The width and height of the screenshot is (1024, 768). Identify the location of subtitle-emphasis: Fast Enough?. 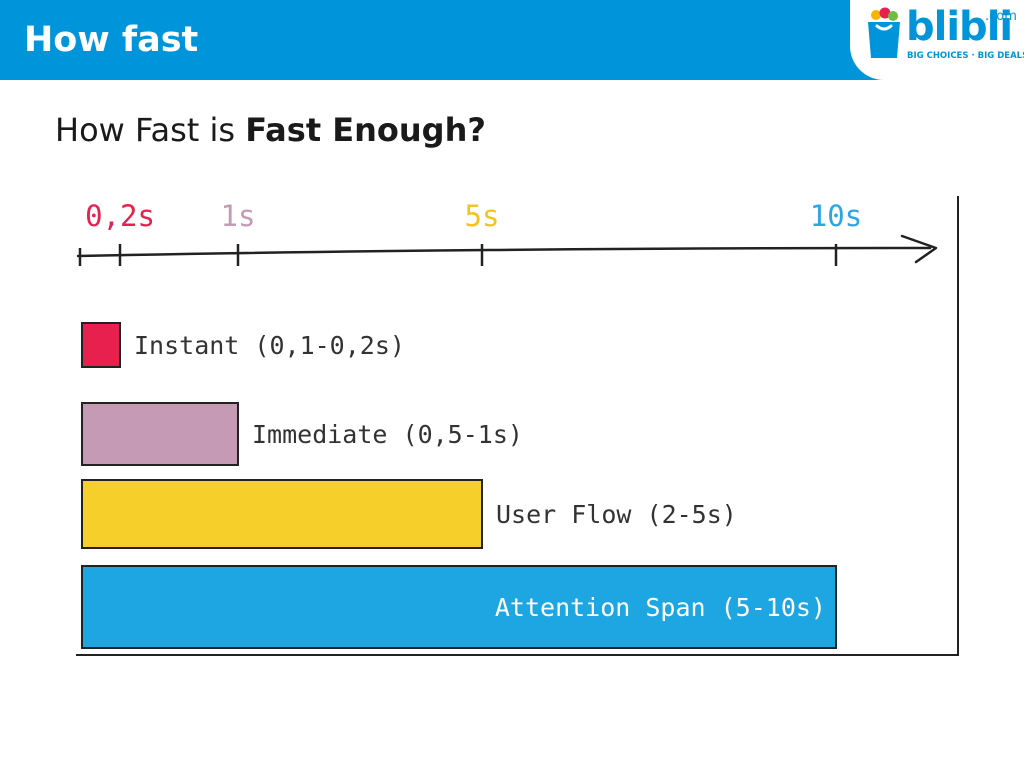
(365, 130).